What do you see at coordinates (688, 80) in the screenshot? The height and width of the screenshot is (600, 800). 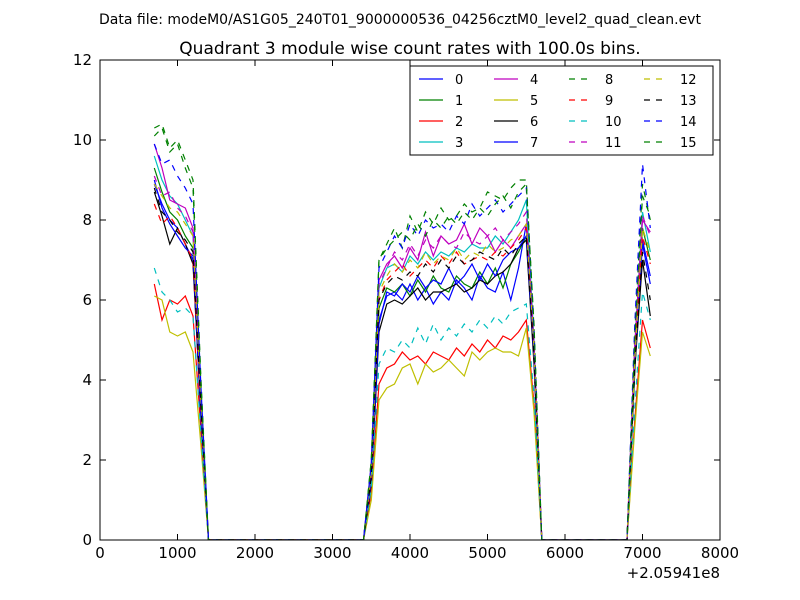 I see `legend-label-12: 12` at bounding box center [688, 80].